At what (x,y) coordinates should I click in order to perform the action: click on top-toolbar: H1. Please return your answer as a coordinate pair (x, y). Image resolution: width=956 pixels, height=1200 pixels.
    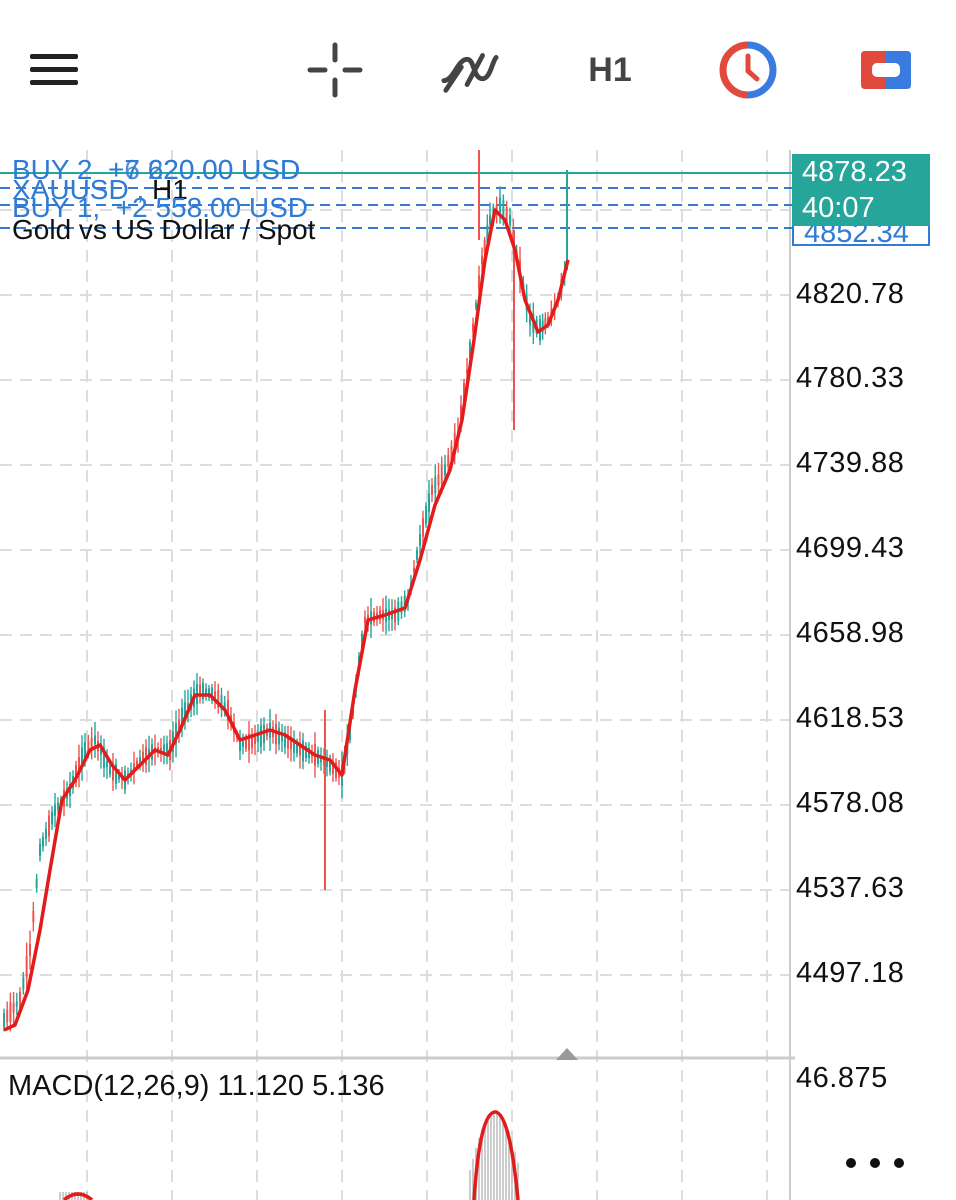
    Looking at the image, I should click on (478, 70).